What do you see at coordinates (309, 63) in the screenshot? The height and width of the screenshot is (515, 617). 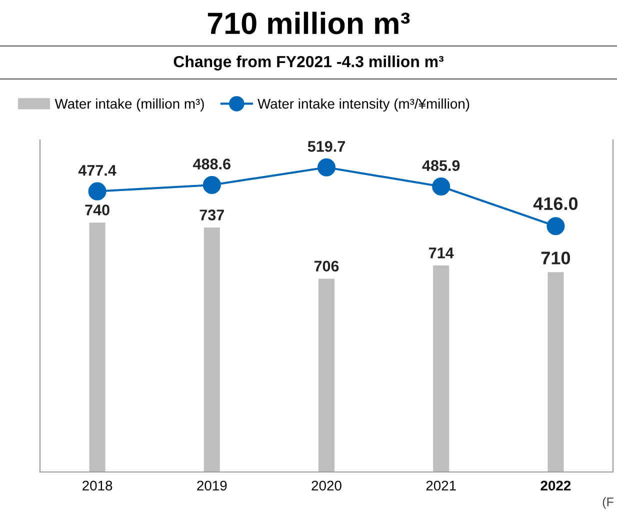 I see `chart-subtitle: Change from FY2021 -4.3 million m³` at bounding box center [309, 63].